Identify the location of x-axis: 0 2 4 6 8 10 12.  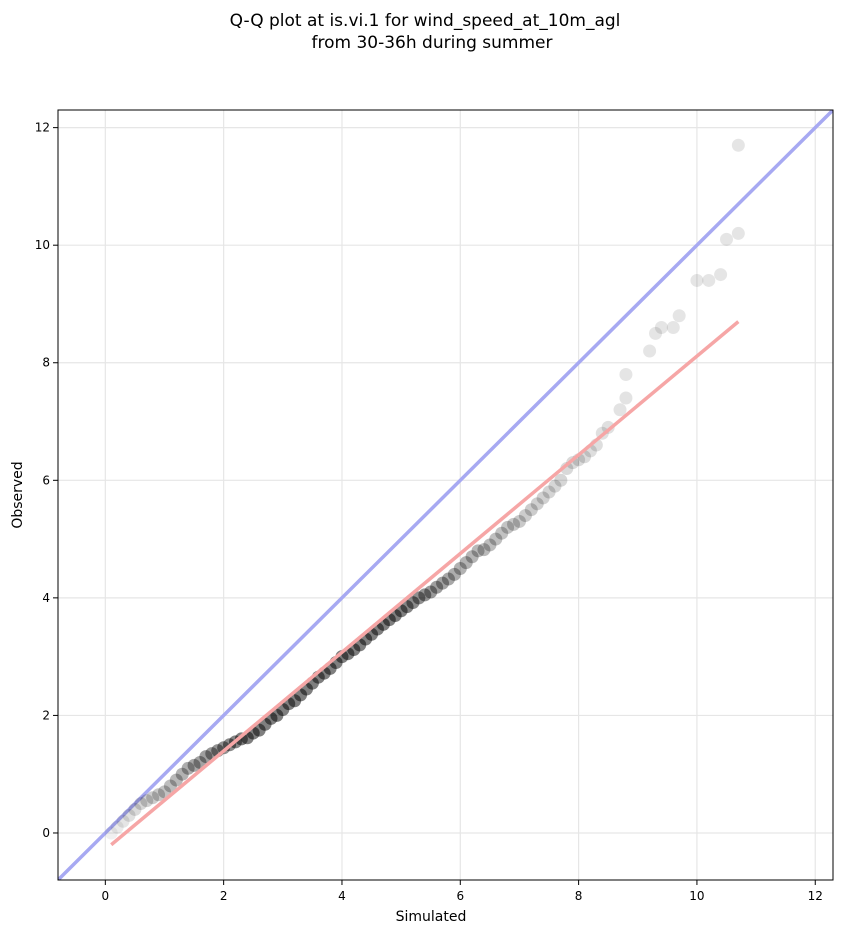
(462, 891).